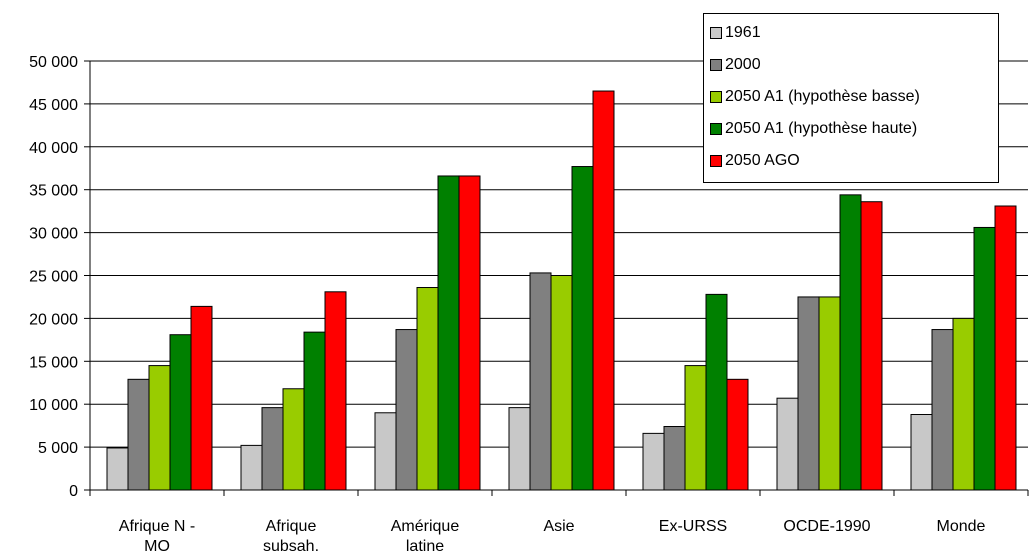 Image resolution: width=1032 pixels, height=553 pixels. I want to click on legend-item: 2000, so click(735, 65).